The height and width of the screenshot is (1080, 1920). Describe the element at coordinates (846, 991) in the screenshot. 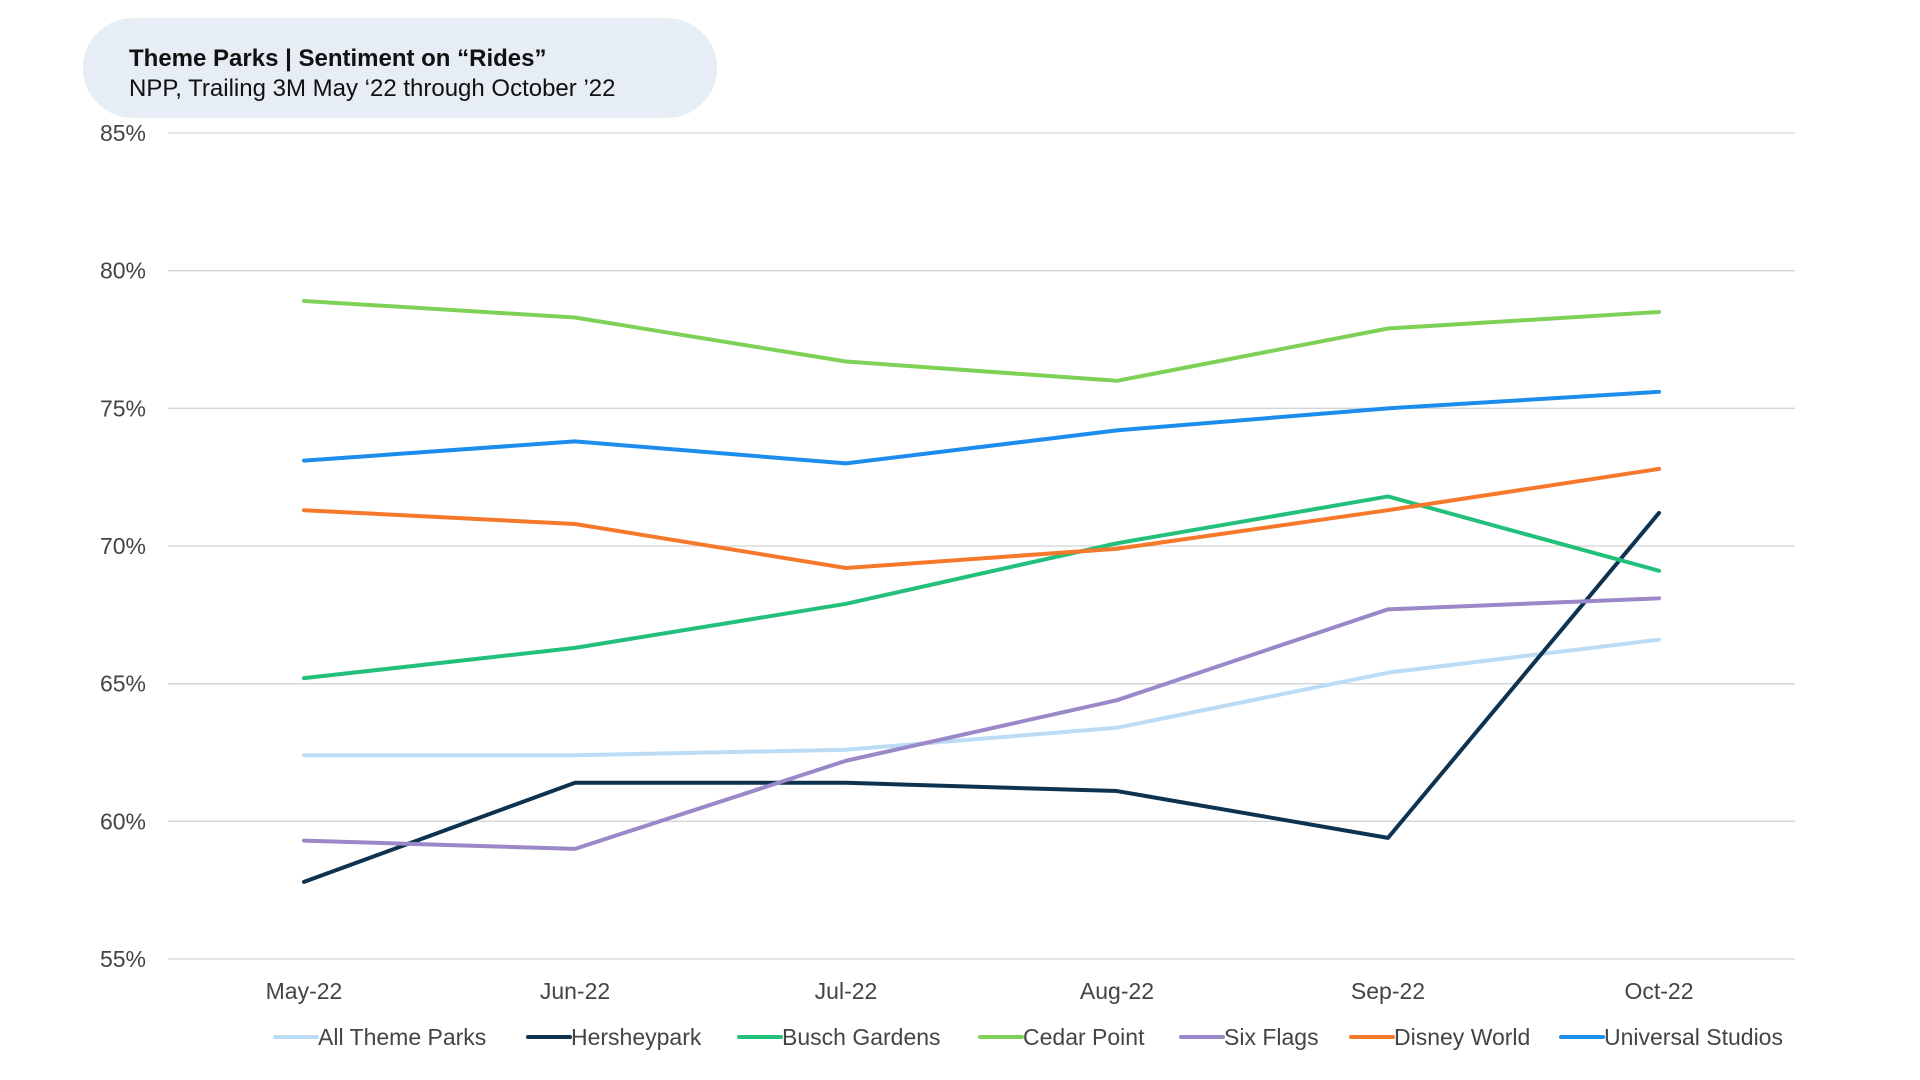

I see `x-tick-label-jul-22: Jul-22` at that location.